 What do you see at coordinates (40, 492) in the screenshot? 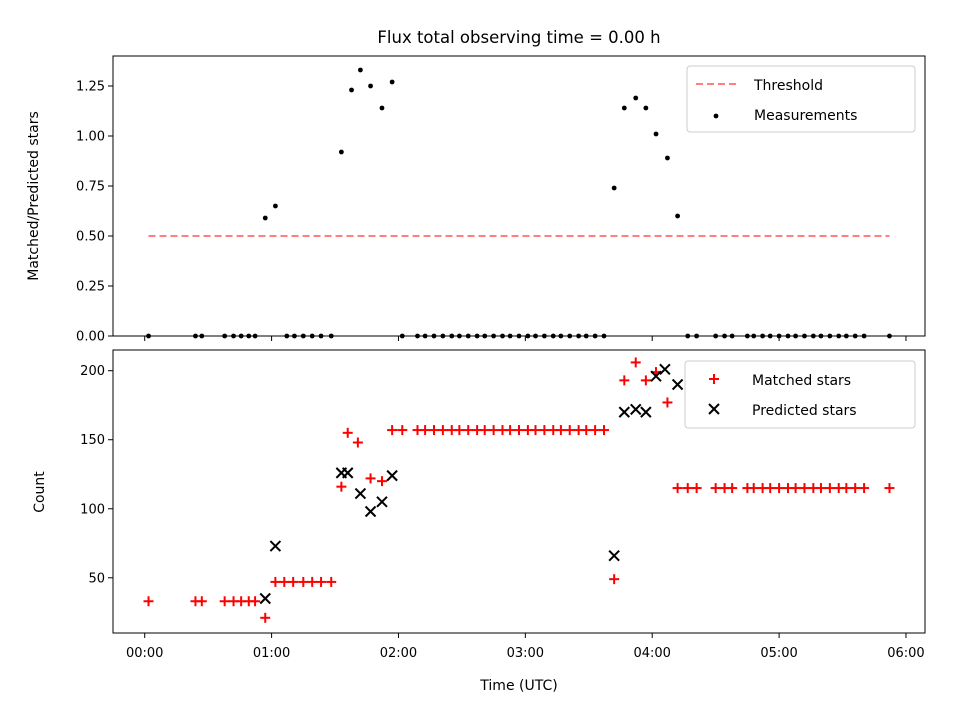
I see `bottom-y-axis-label: Count` at bounding box center [40, 492].